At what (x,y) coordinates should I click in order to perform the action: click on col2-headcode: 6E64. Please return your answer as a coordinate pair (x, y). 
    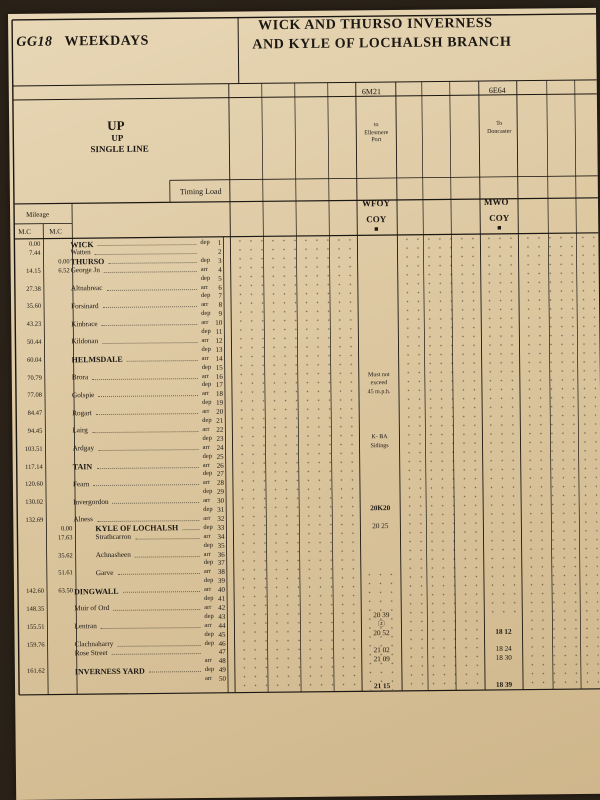
    Looking at the image, I should click on (497, 90).